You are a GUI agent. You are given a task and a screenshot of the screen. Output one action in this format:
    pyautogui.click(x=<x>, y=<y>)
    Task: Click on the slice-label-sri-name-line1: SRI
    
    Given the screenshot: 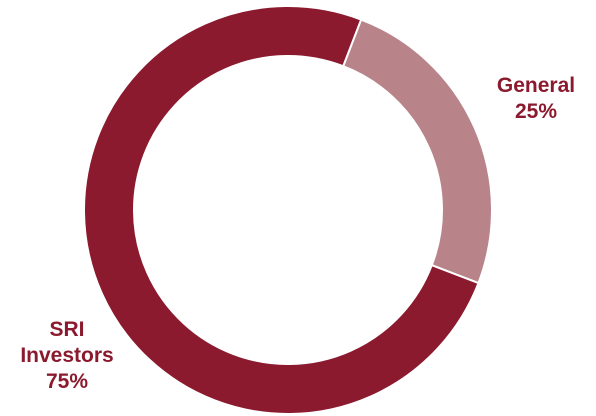 What is the action you would take?
    pyautogui.click(x=67, y=329)
    